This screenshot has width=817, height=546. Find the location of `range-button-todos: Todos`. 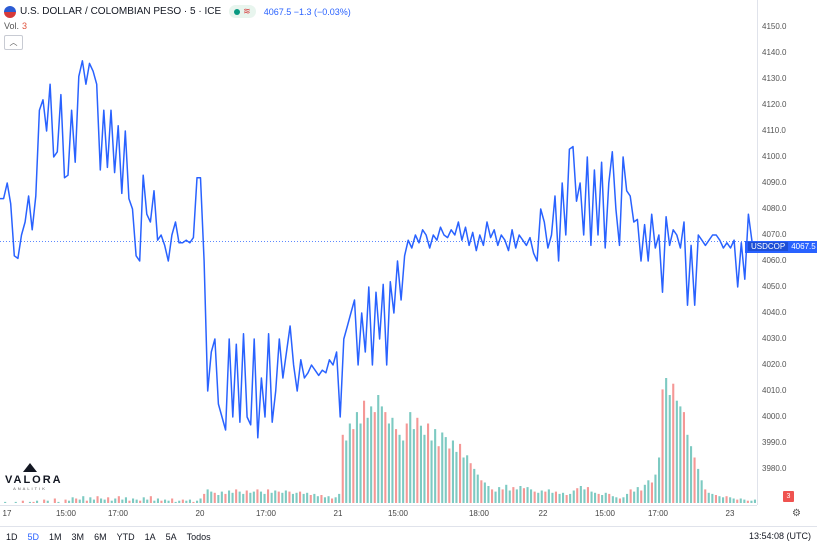

range-button-todos: Todos is located at coordinates (198, 536).